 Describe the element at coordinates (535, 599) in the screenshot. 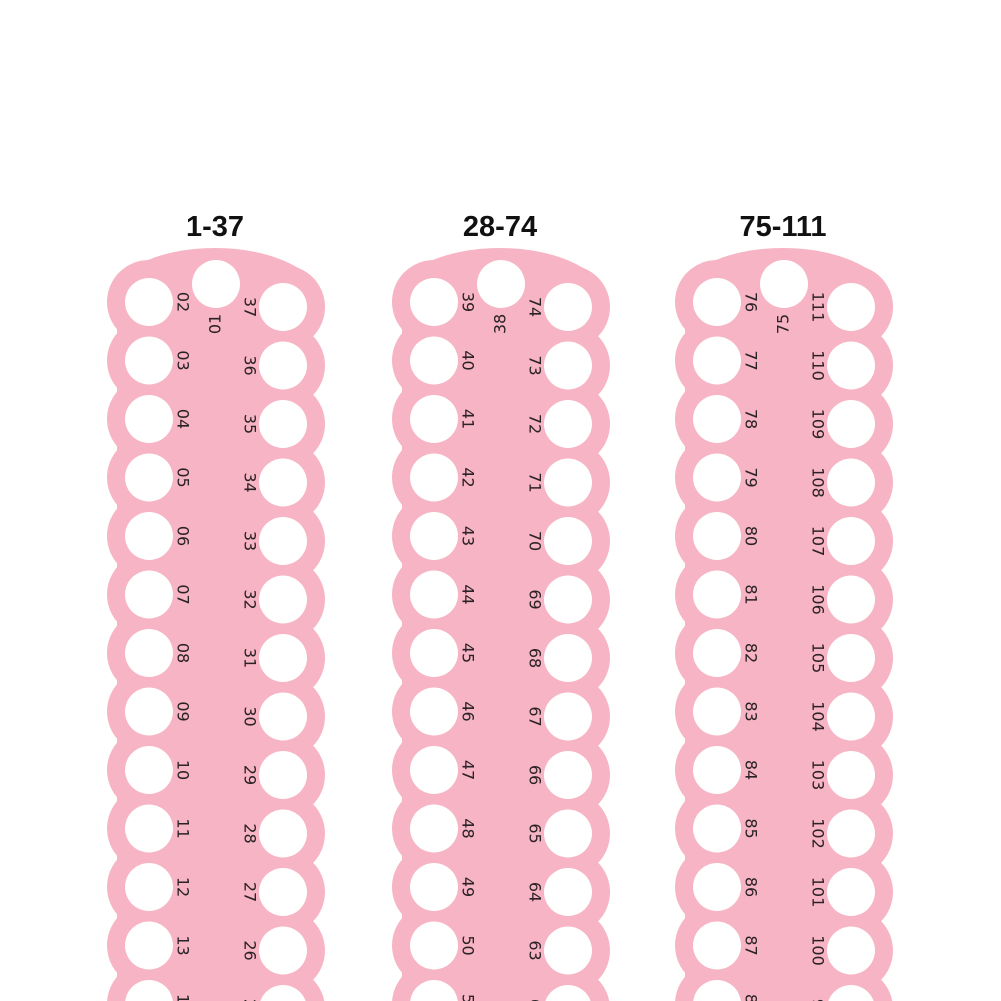

I see `hole-number: 69` at that location.